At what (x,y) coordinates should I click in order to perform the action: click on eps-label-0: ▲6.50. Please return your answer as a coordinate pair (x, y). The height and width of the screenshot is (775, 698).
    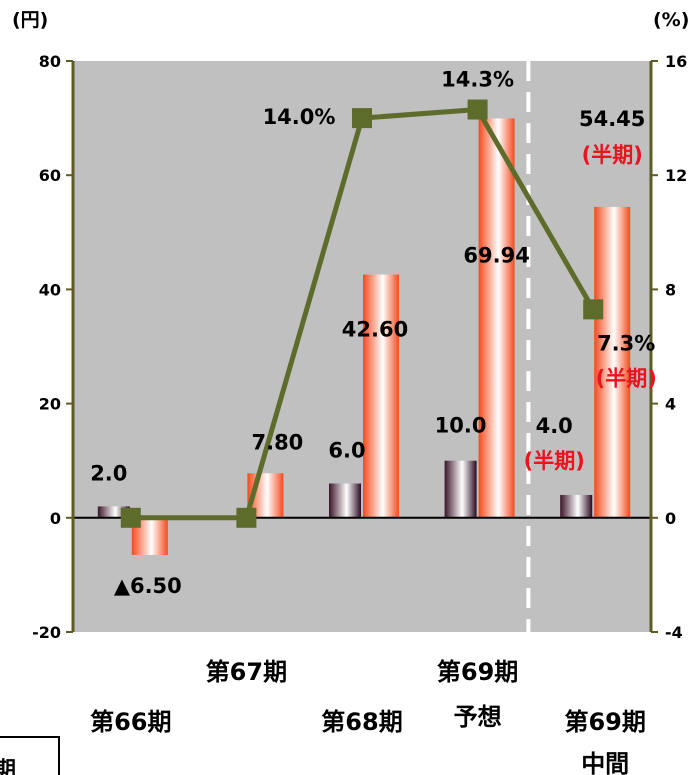
    Looking at the image, I should click on (148, 586).